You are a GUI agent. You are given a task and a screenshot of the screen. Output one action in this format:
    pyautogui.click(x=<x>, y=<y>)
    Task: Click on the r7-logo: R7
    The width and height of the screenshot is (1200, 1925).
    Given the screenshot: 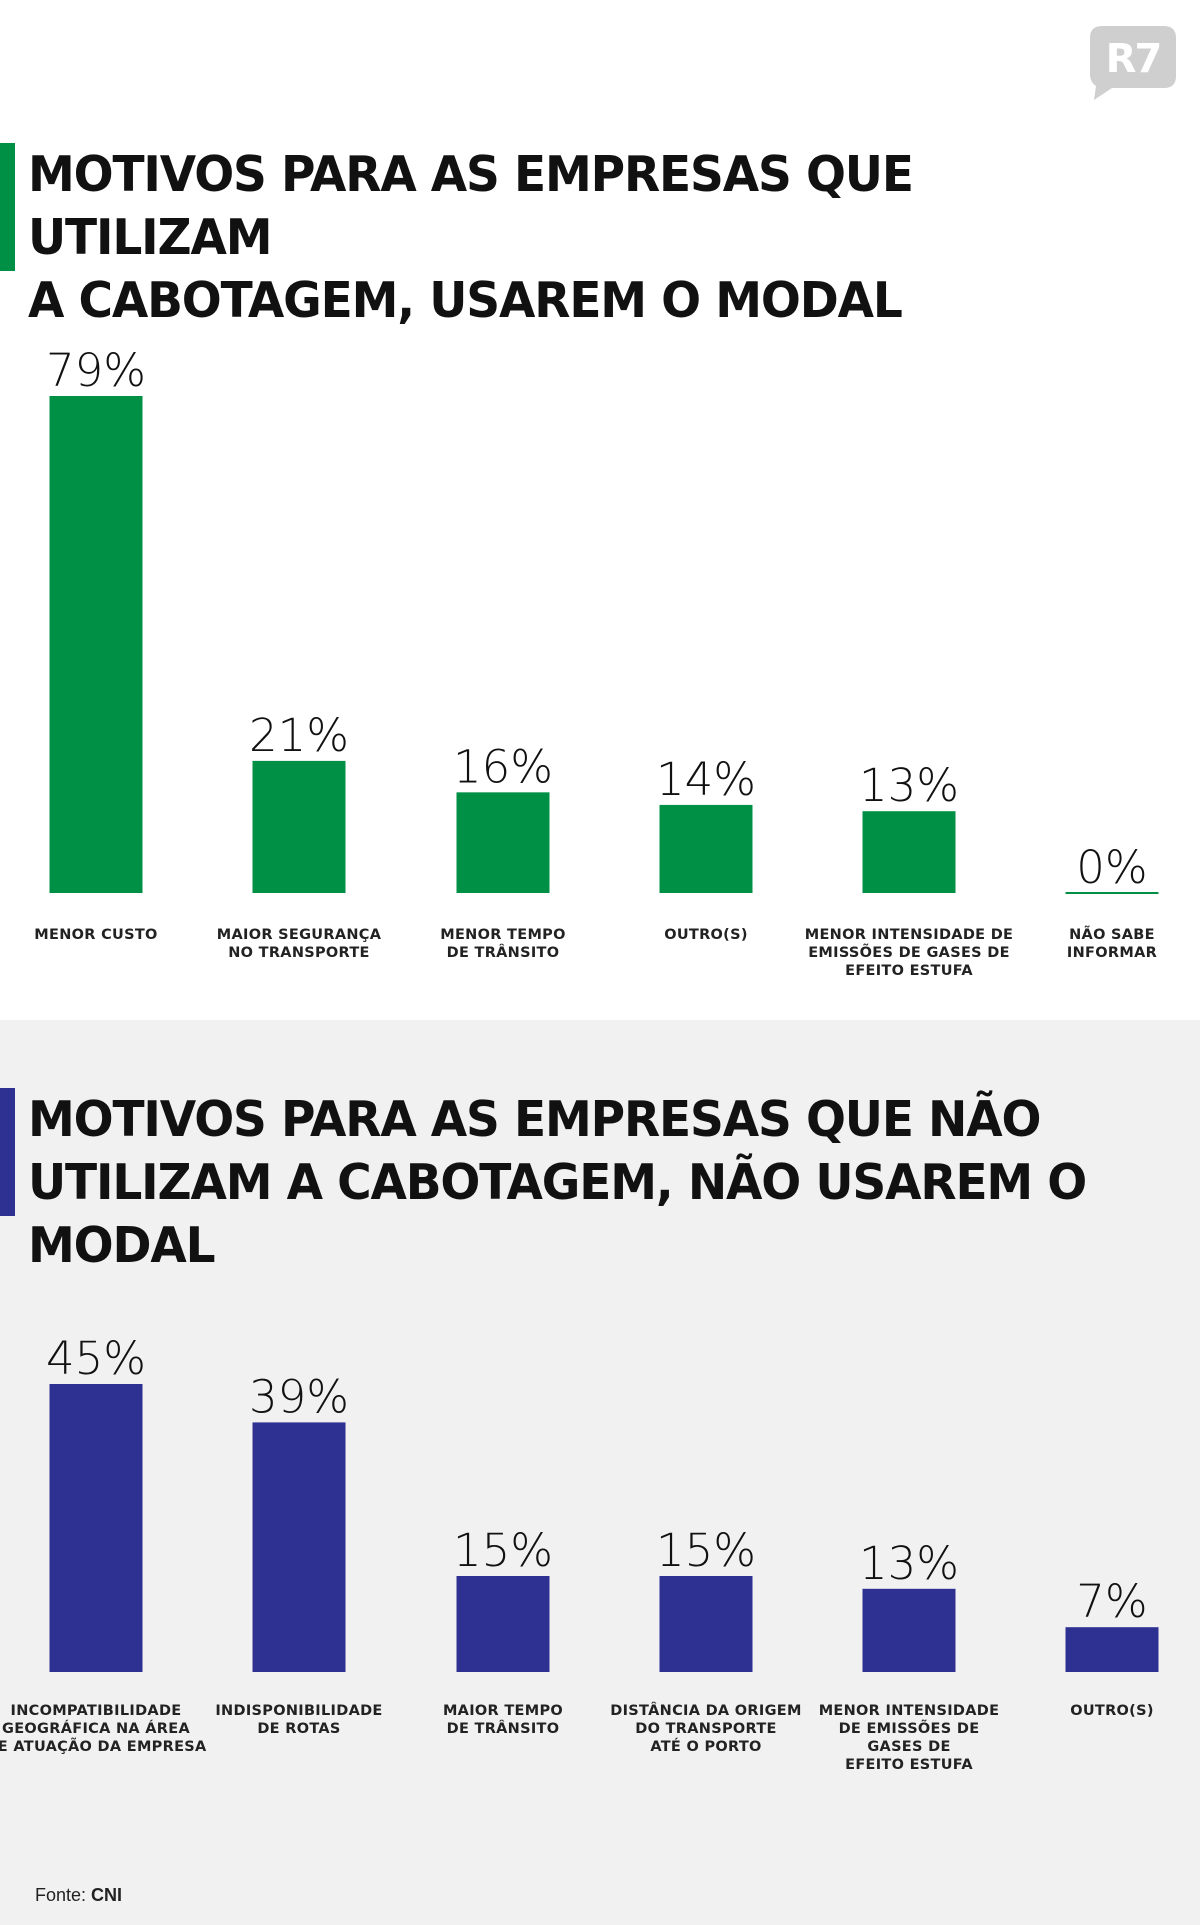 What is the action you would take?
    pyautogui.click(x=1133, y=63)
    